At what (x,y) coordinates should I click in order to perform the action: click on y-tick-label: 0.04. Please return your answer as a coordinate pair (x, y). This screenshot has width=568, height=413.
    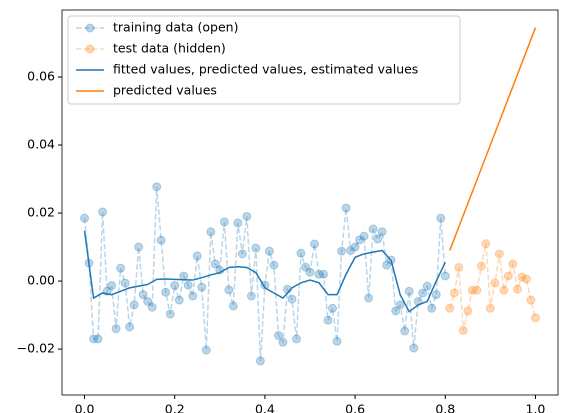
    Looking at the image, I should click on (41, 144).